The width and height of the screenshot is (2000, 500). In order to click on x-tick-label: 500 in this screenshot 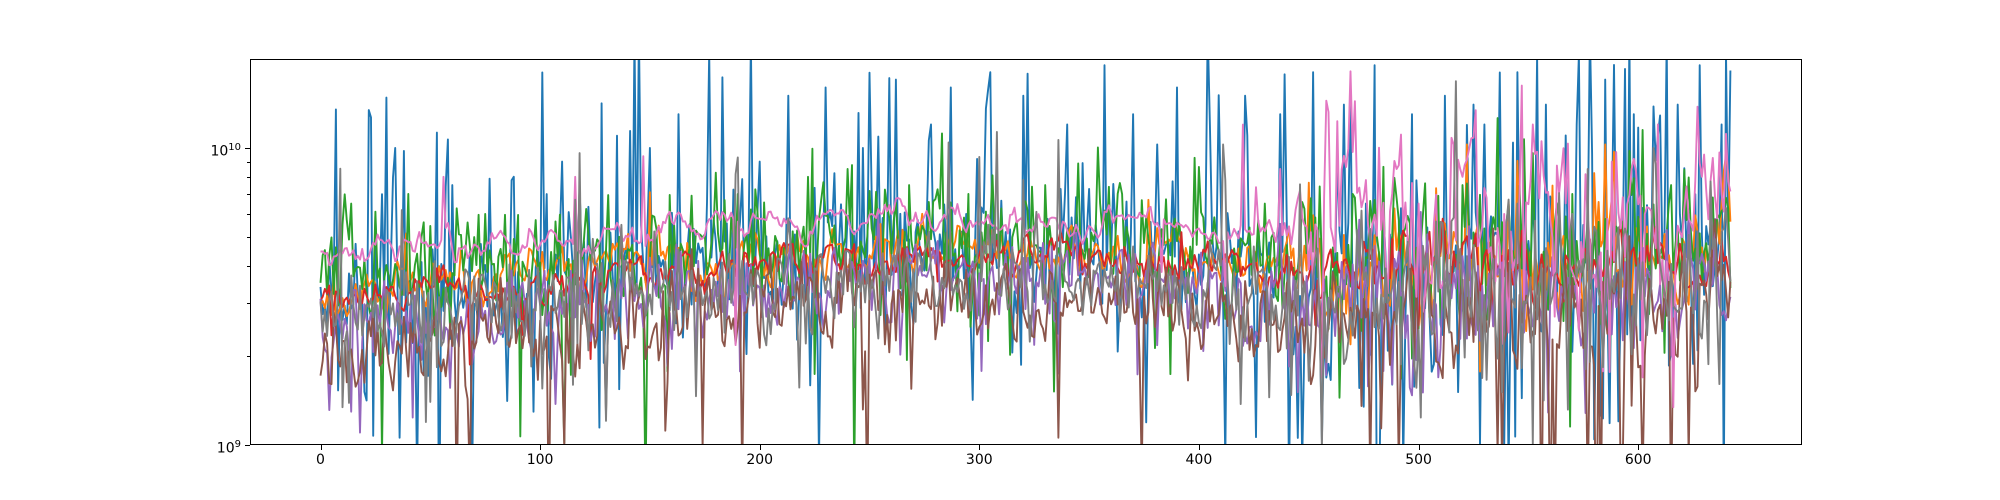, I will do `click(1418, 460)`.